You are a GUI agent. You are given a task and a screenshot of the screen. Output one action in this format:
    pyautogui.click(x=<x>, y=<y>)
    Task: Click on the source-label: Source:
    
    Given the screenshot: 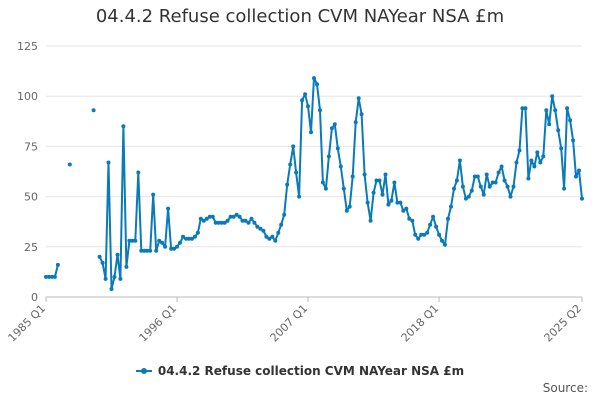 What is the action you would take?
    pyautogui.click(x=565, y=388)
    